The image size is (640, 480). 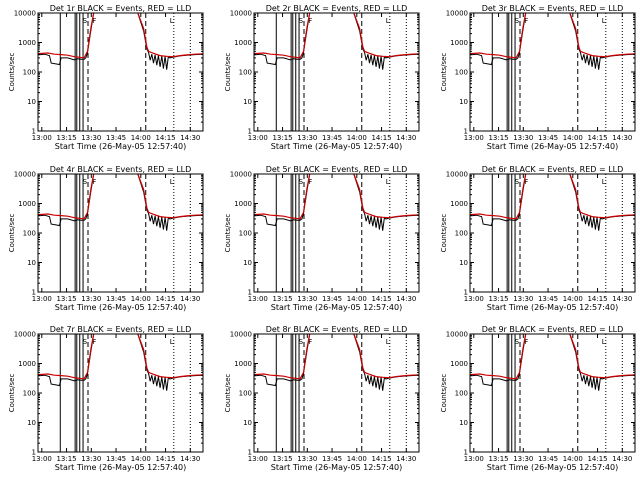 What do you see at coordinates (337, 169) in the screenshot?
I see `panel-title: Det 5r BLACK = Events, RED = LLD` at bounding box center [337, 169].